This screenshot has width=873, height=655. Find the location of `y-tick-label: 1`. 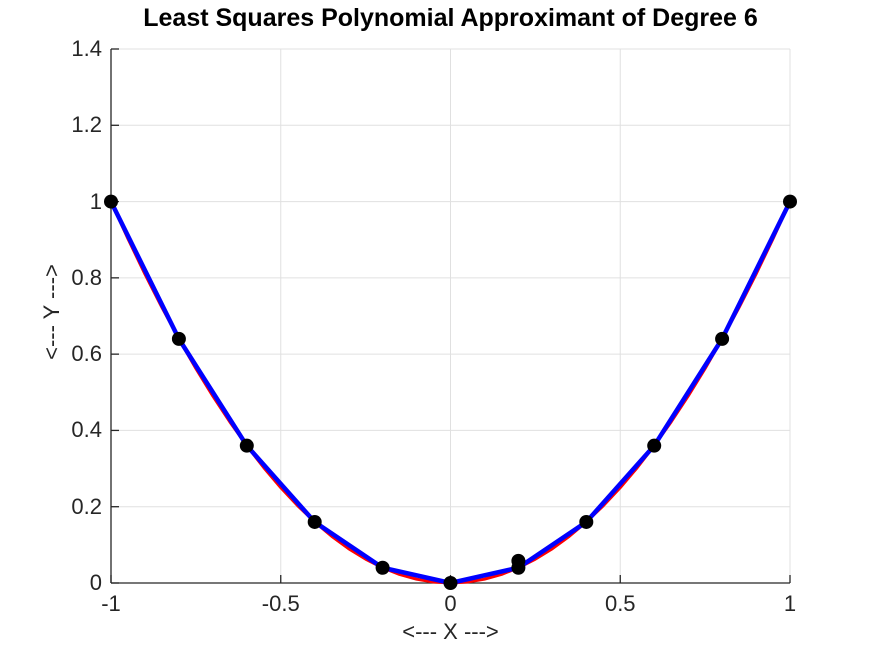

y-tick-label: 1 is located at coordinates (95, 201).